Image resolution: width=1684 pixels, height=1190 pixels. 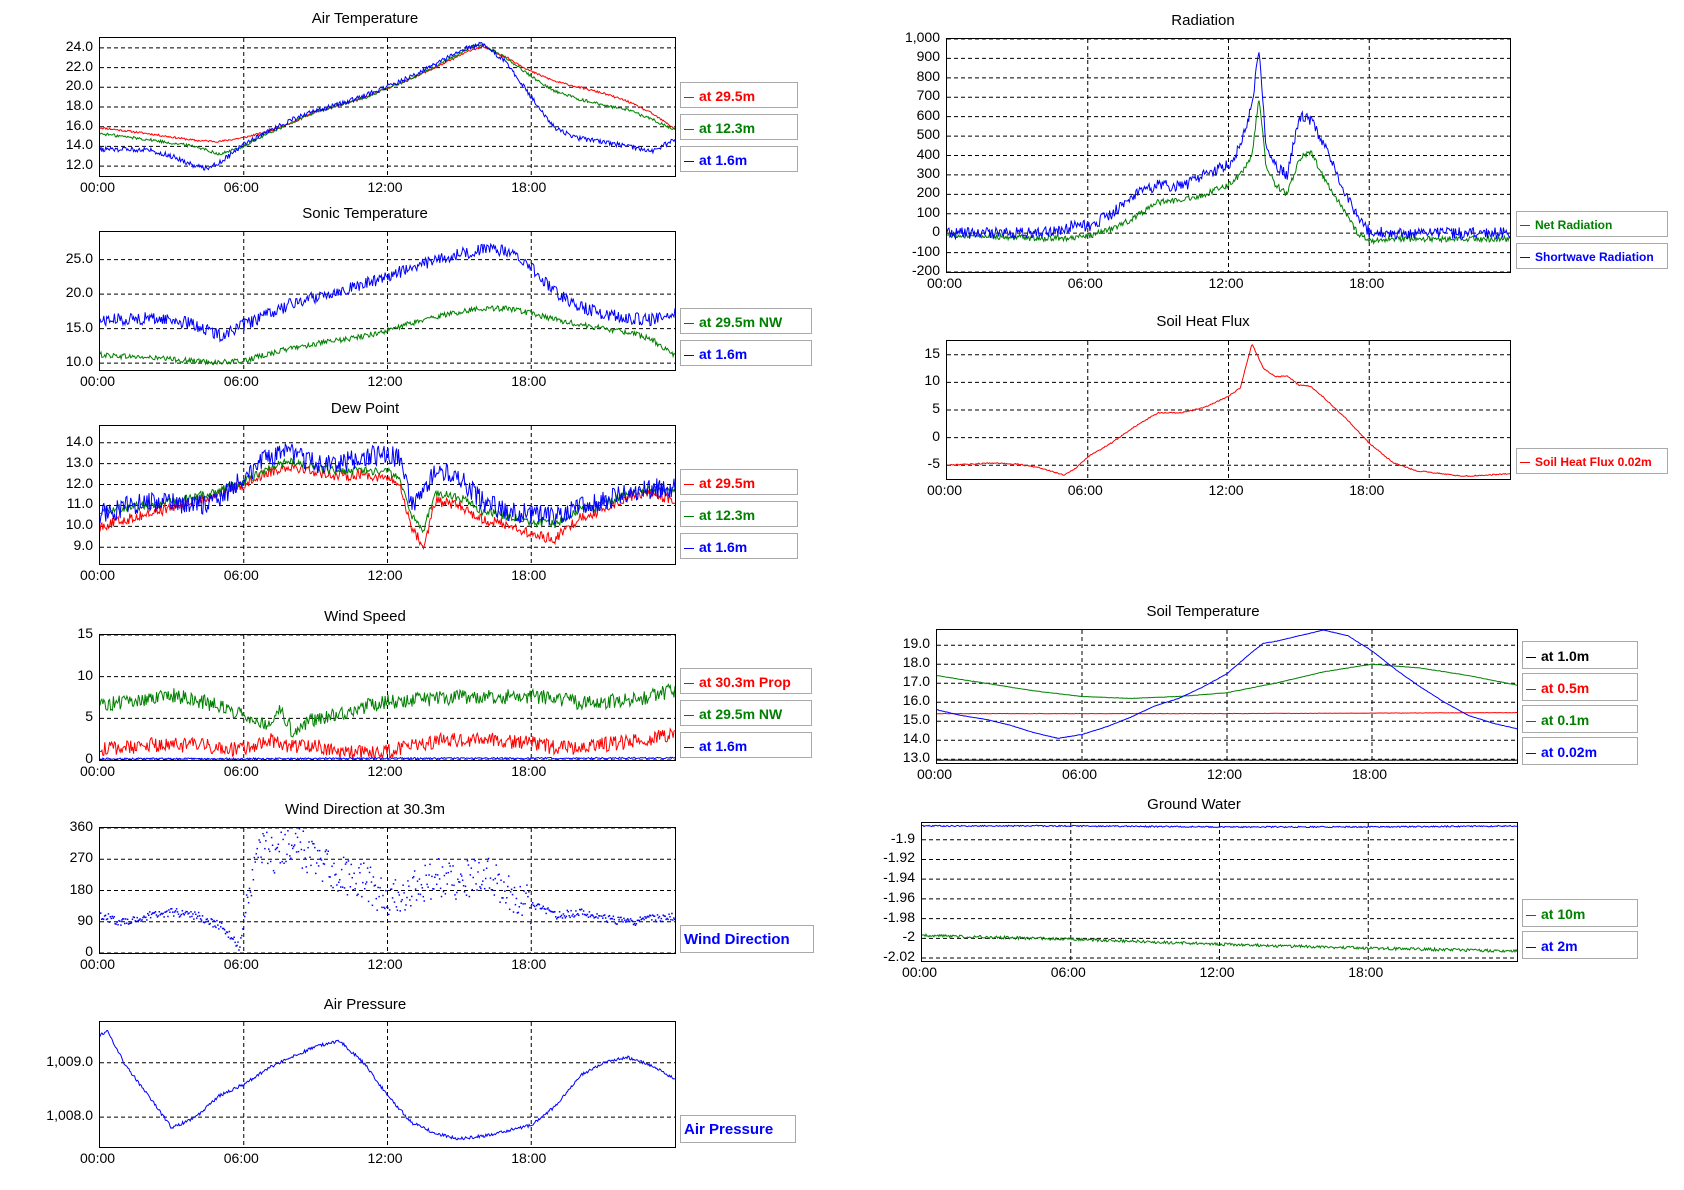 I want to click on radiation-title: Radiation, so click(x=1203, y=20).